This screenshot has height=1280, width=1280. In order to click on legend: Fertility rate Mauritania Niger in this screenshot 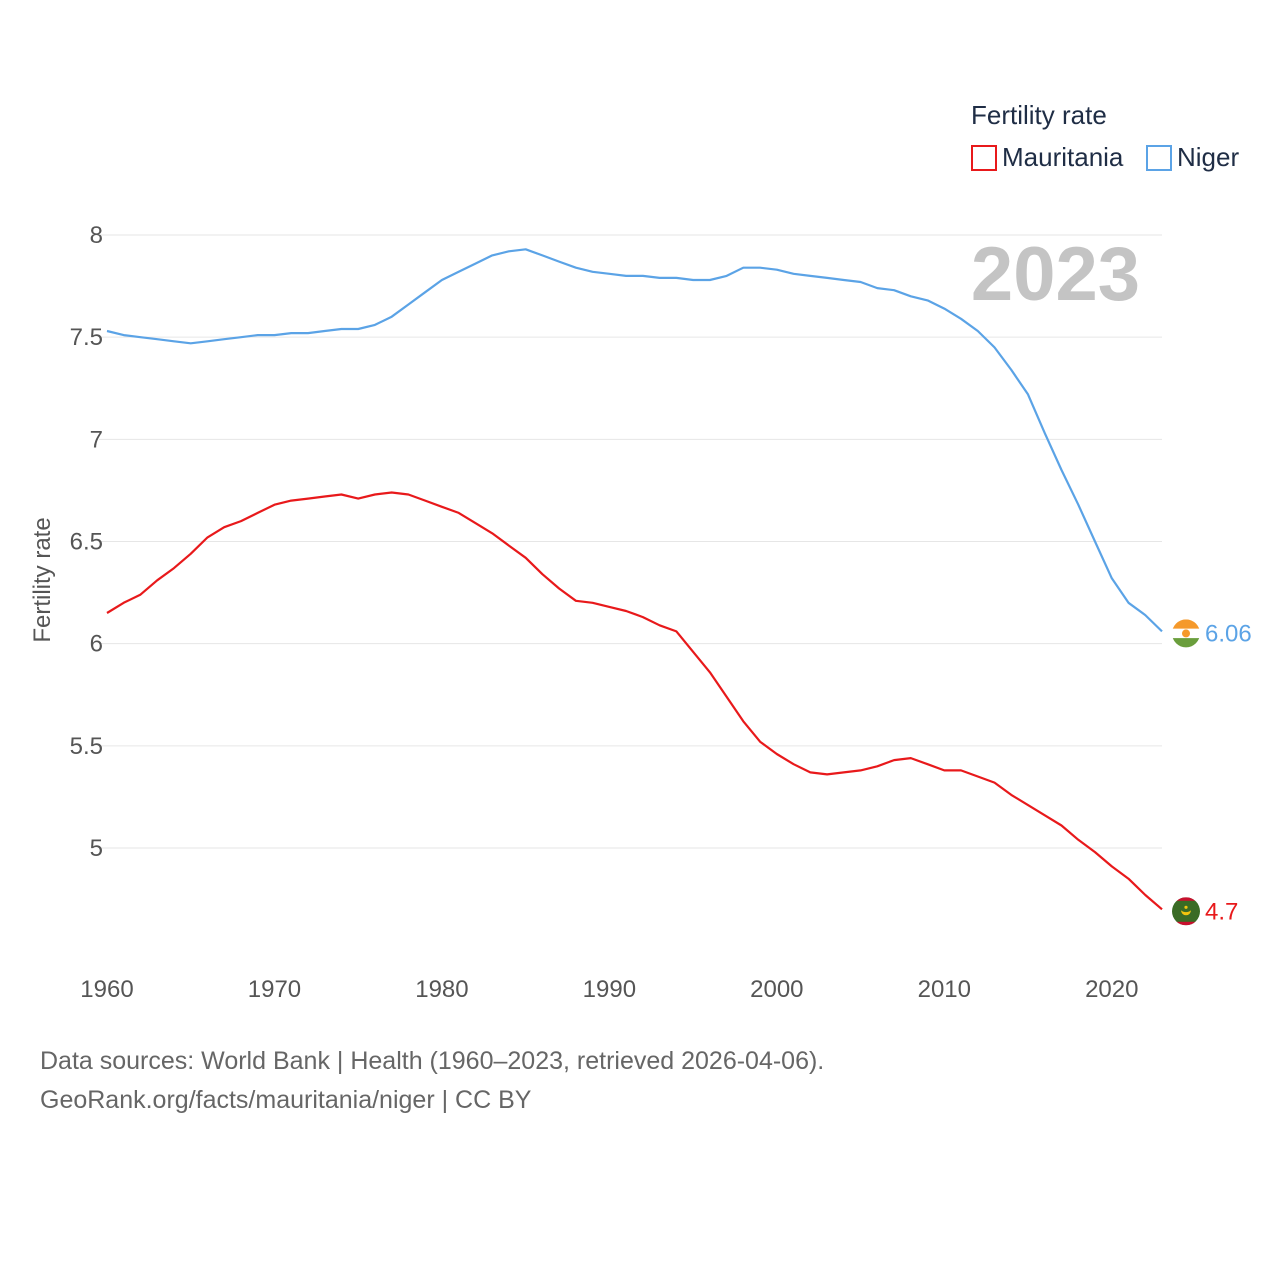, I will do `click(1105, 136)`.